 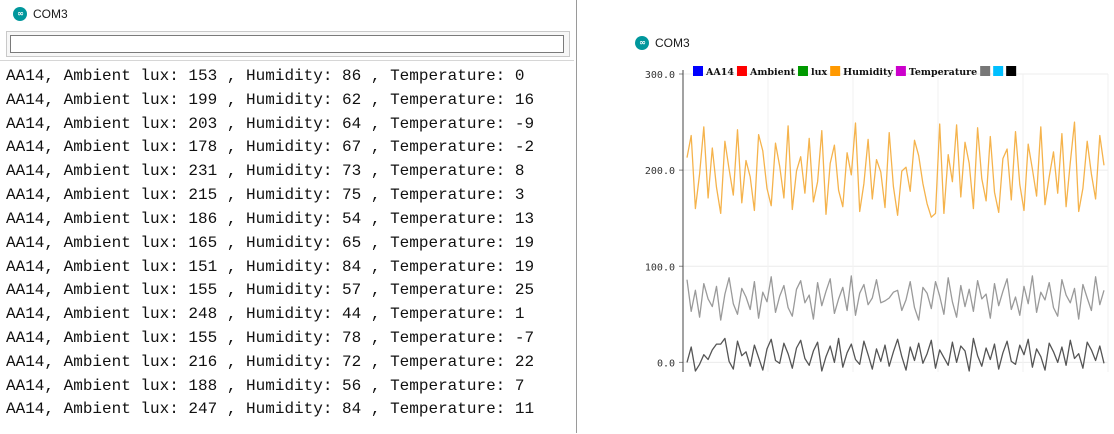 What do you see at coordinates (895, 354) in the screenshot?
I see `series-line-temperature` at bounding box center [895, 354].